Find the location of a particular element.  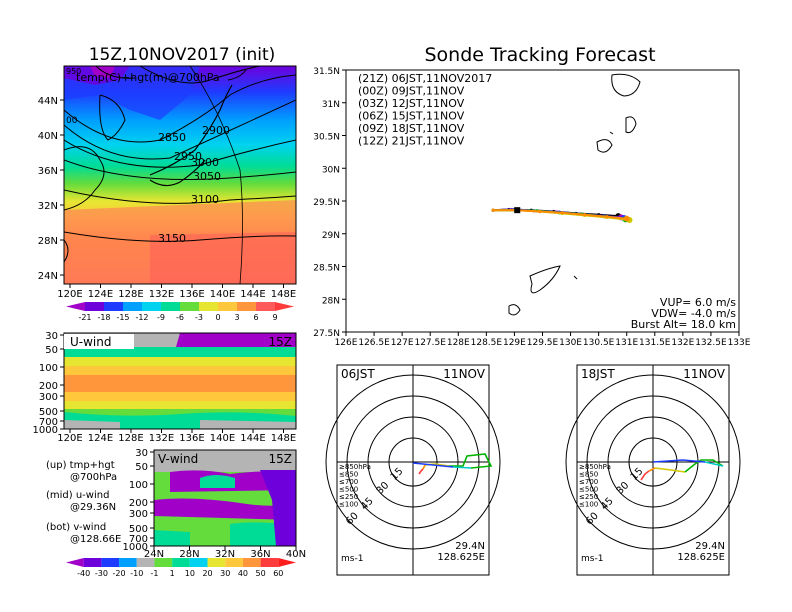

left-title: 15Z,10NOV2017 (init) is located at coordinates (182, 55).